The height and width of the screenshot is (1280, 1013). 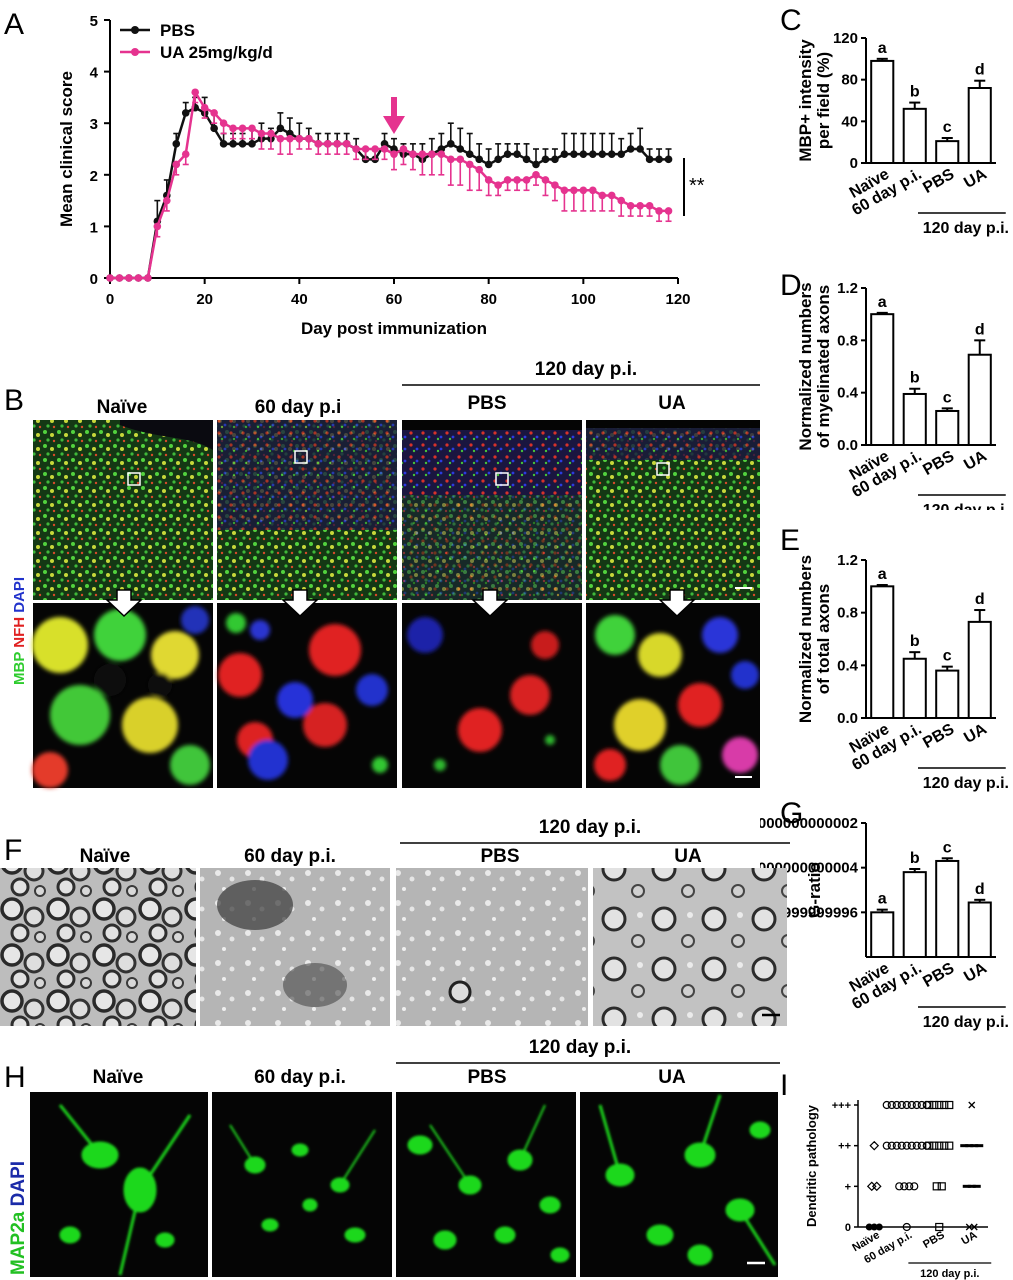 I want to click on stain-dapi-h: DAPI, so click(x=18, y=1183).